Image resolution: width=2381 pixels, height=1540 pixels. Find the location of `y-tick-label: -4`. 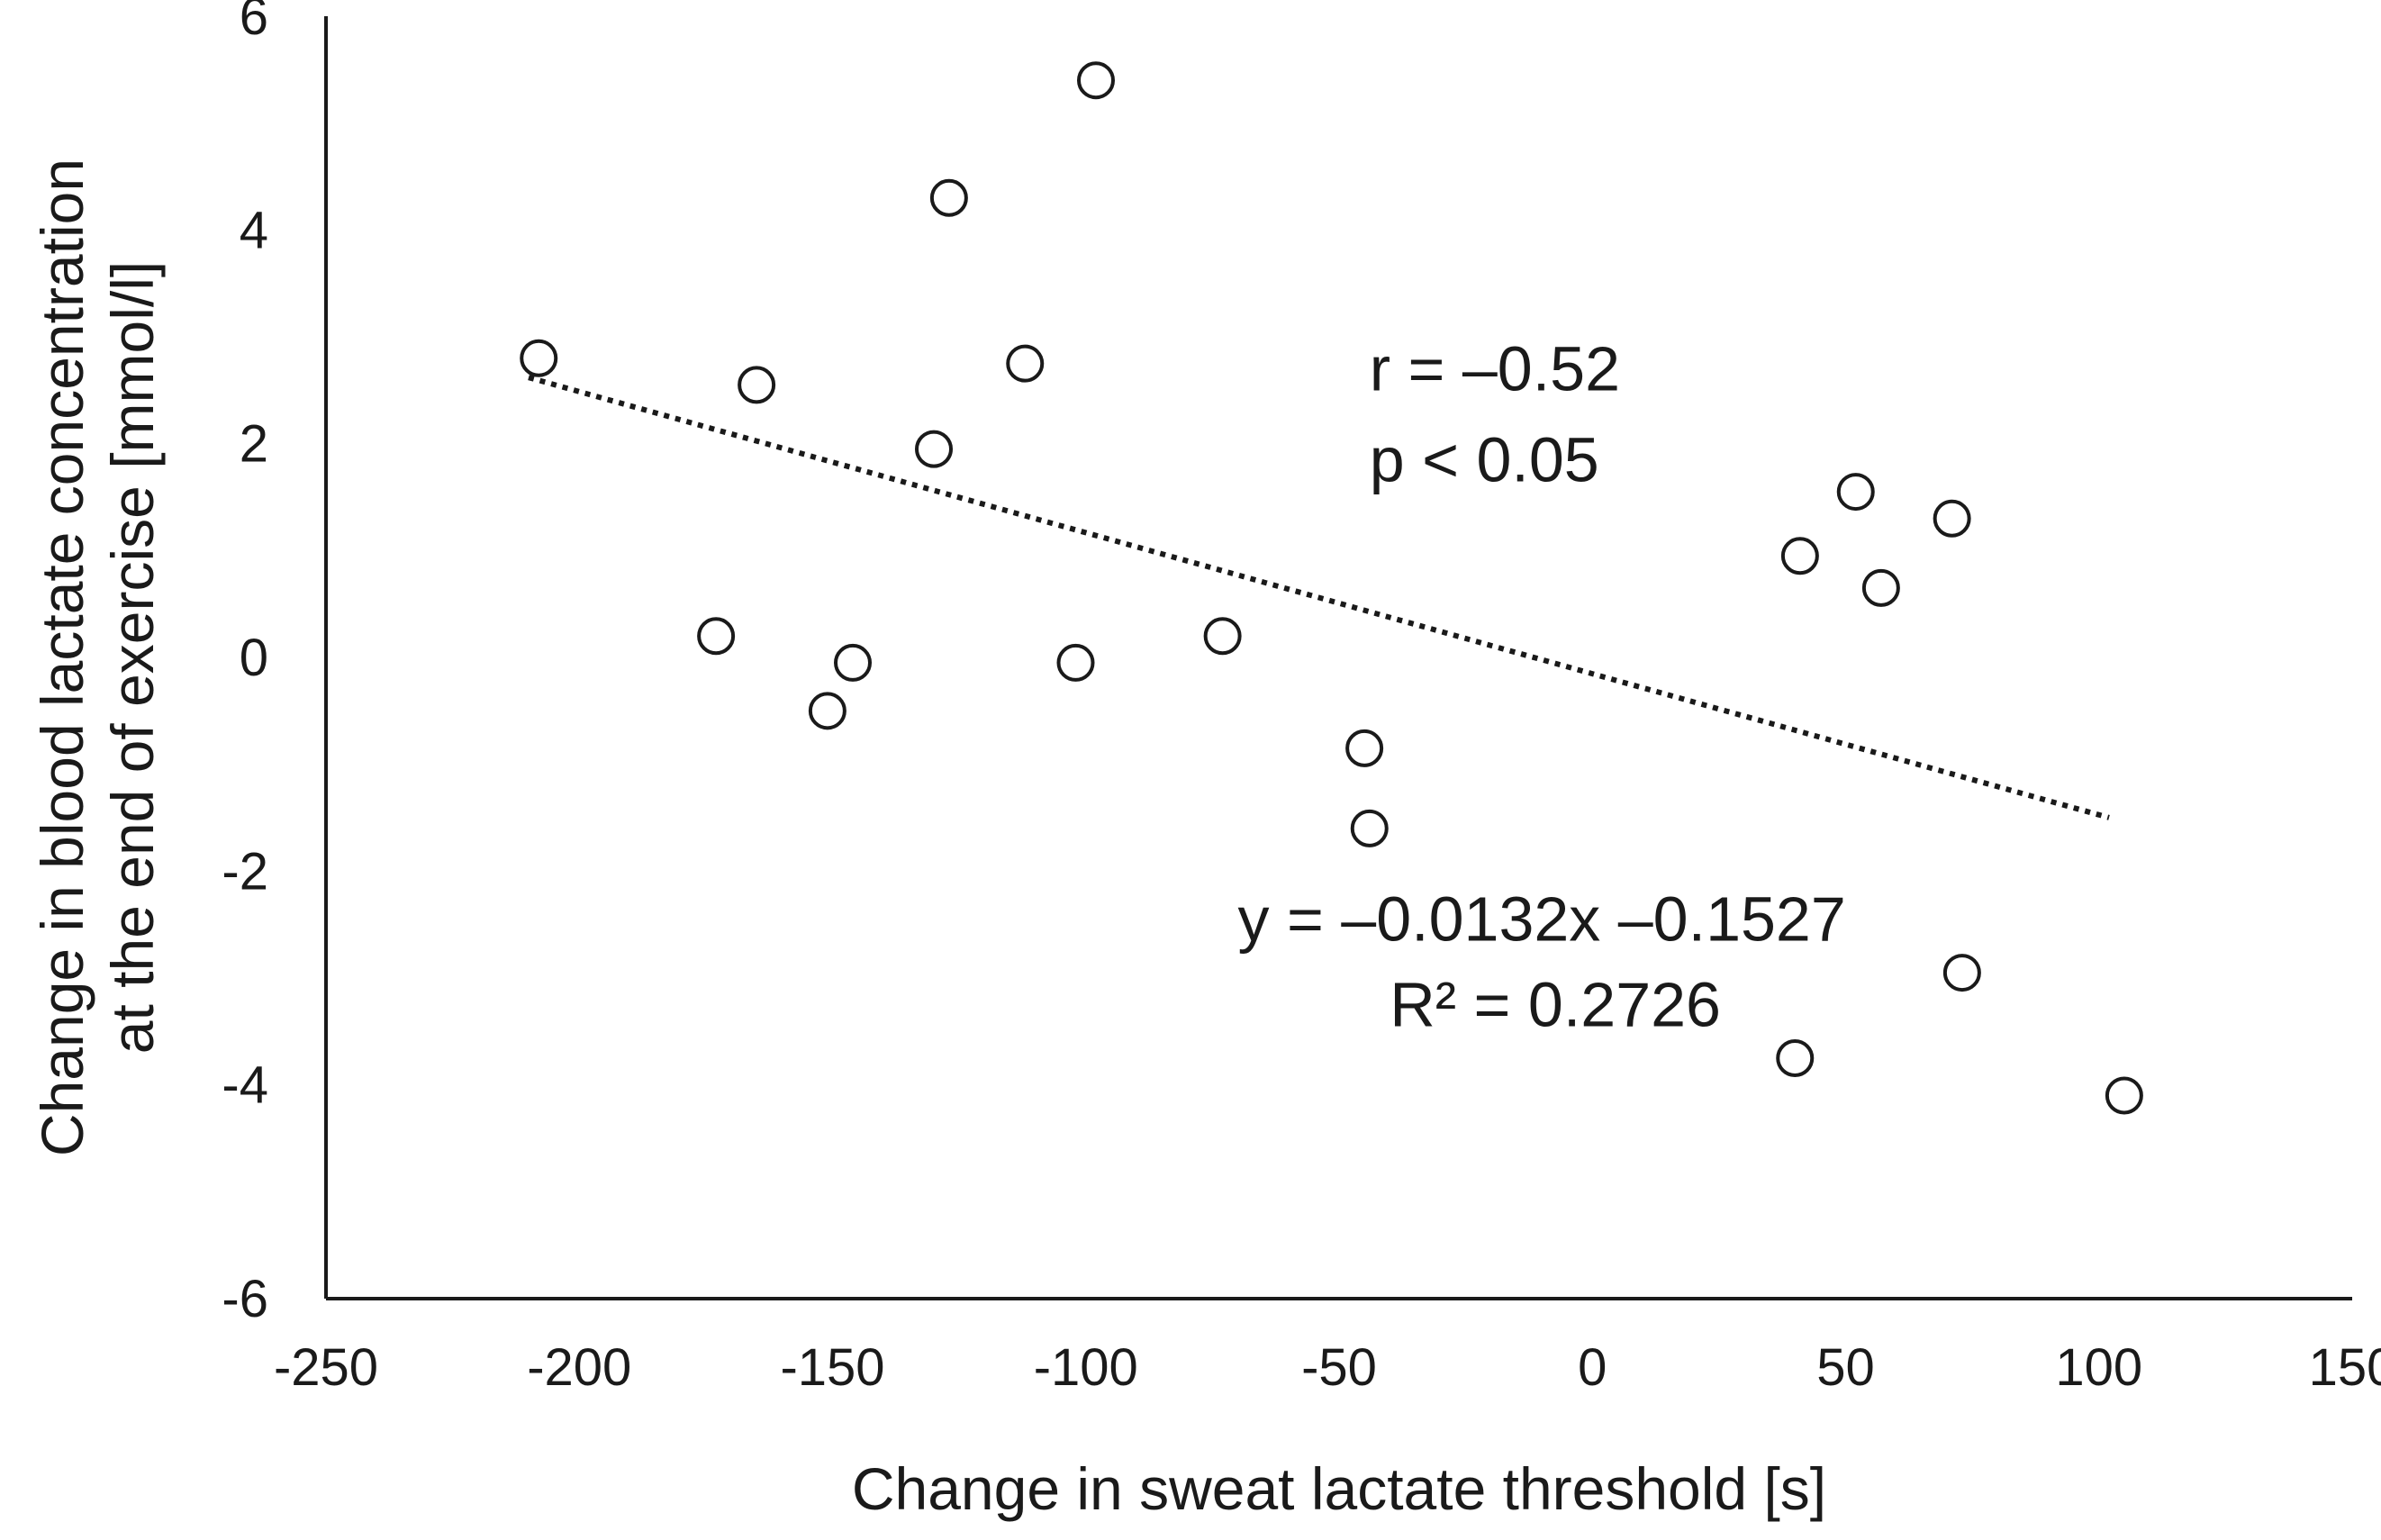

y-tick-label: -4 is located at coordinates (245, 1085).